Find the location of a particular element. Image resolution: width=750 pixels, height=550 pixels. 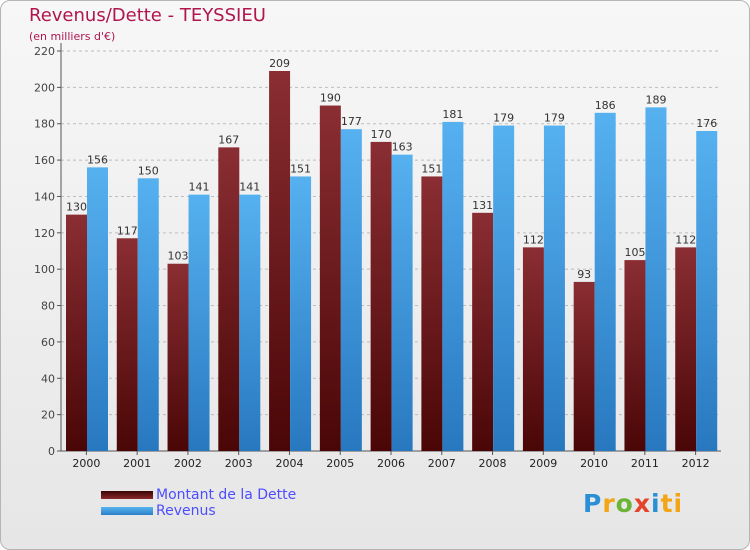

y-tick-label: 160 is located at coordinates (44, 160).